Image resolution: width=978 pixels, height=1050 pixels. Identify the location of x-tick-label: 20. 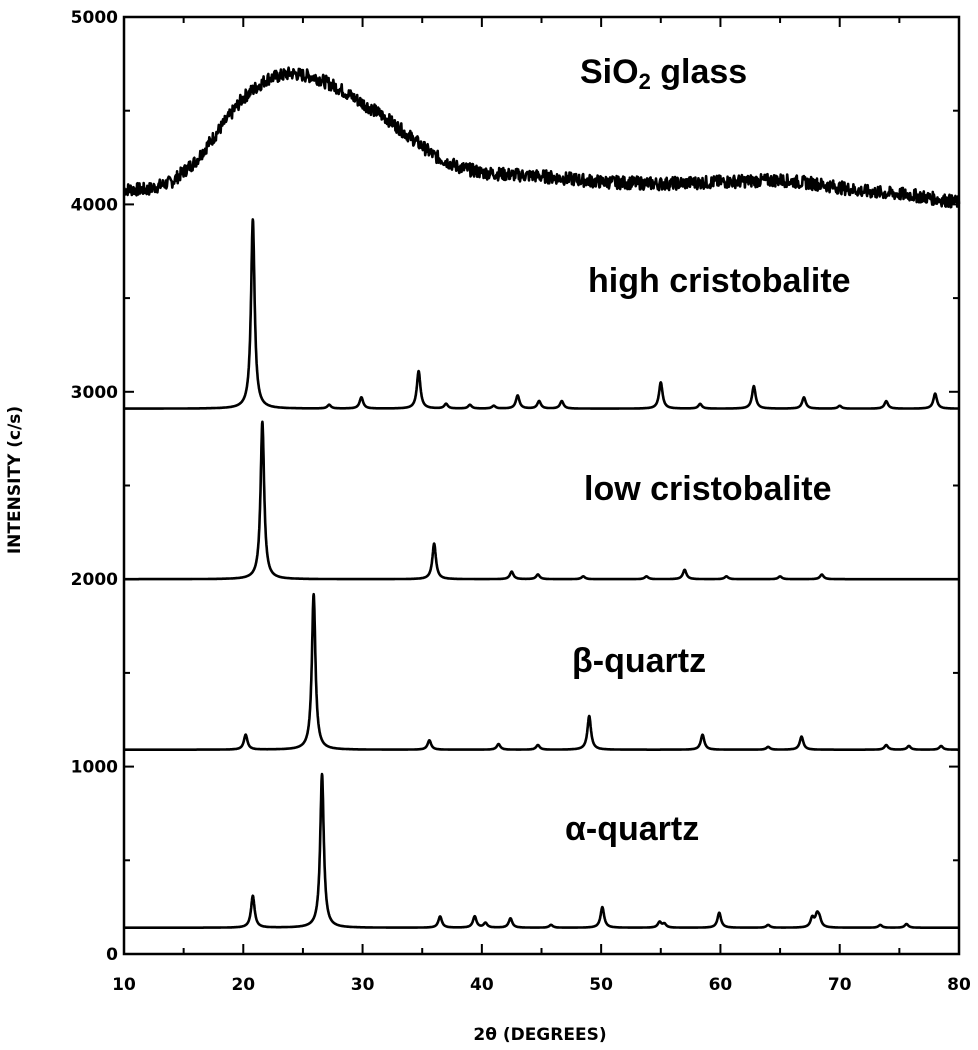
(243, 985).